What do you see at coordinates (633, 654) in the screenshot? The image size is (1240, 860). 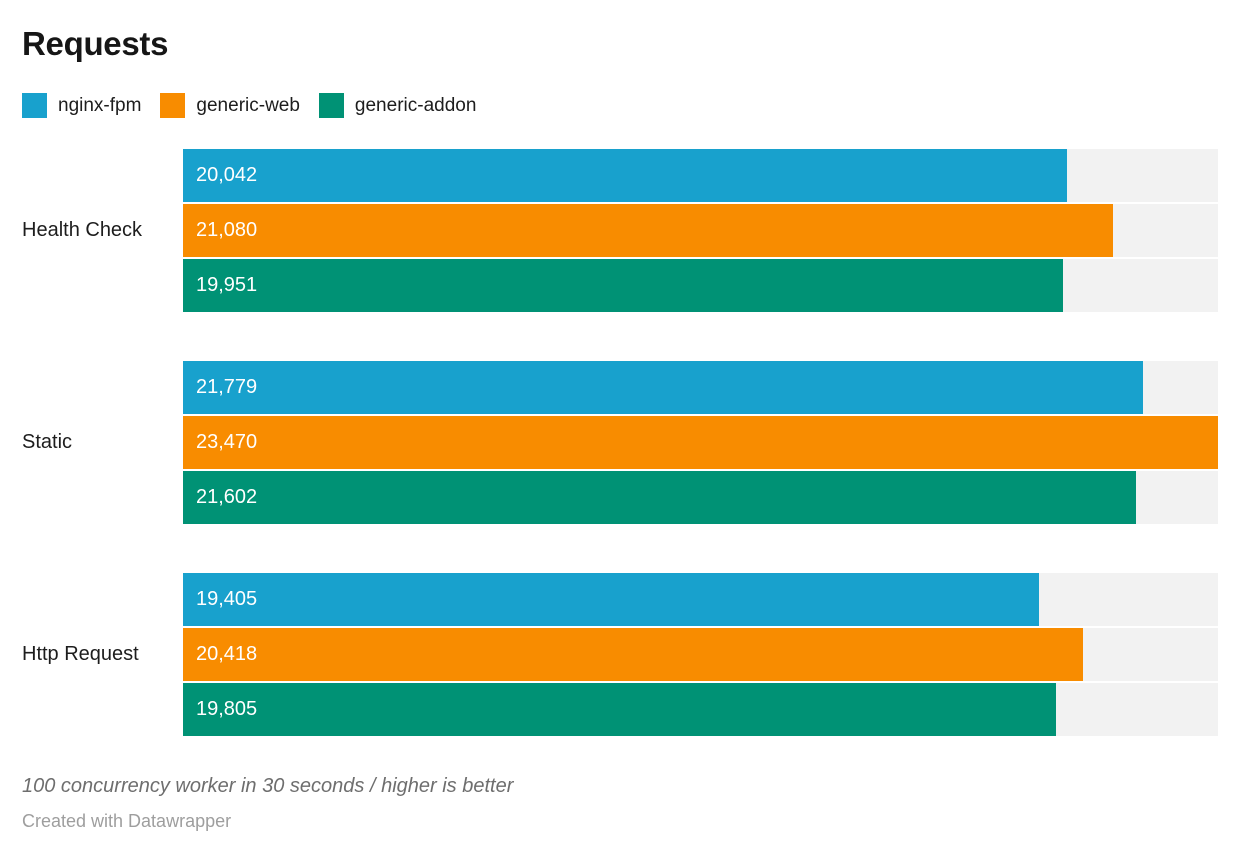 I see `bar-generic-web: 20,418` at bounding box center [633, 654].